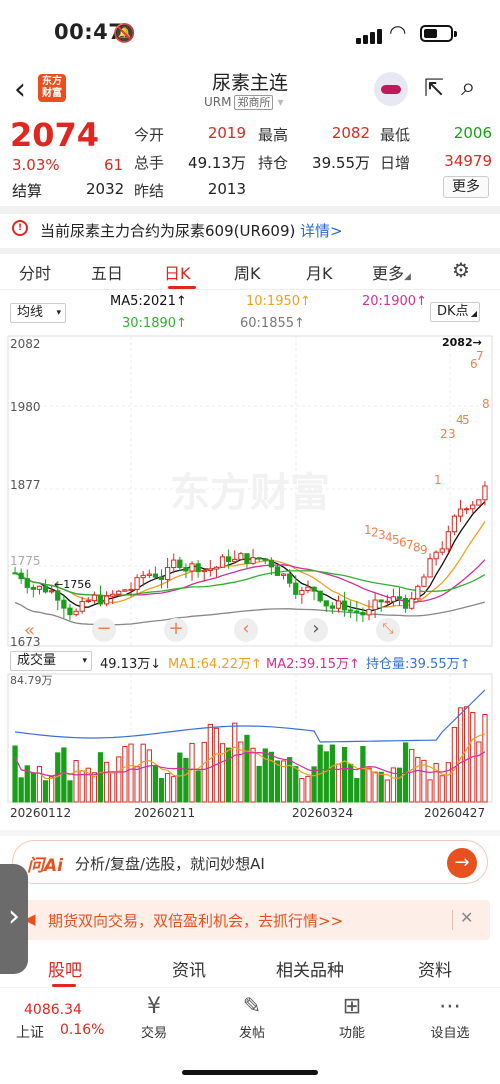 The width and height of the screenshot is (500, 1084). Describe the element at coordinates (215, 664) in the screenshot. I see `vol-ma1: MA1:64.22万↑` at that location.